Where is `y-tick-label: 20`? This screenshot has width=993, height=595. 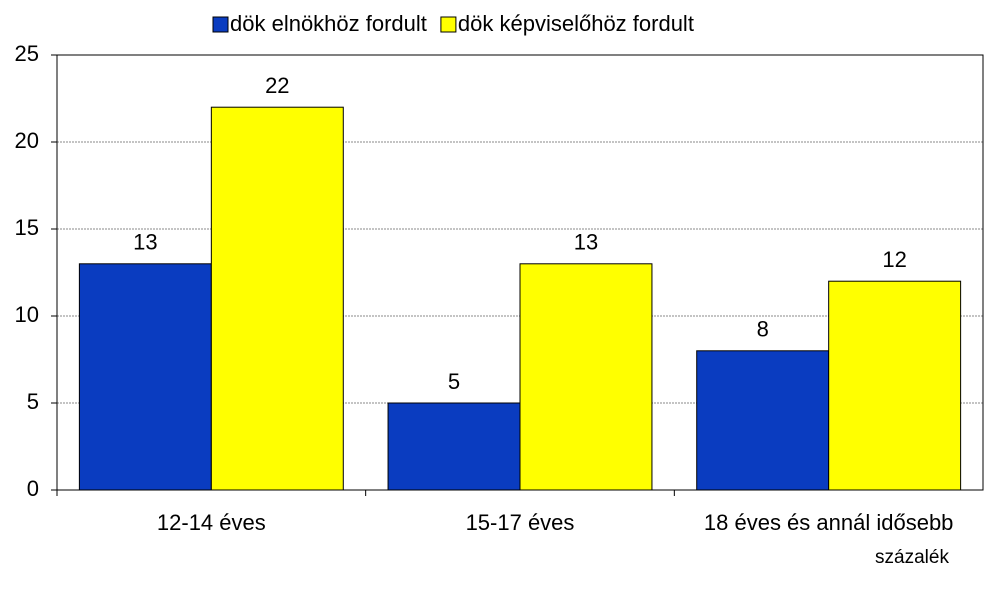 y-tick-label: 20 is located at coordinates (27, 140).